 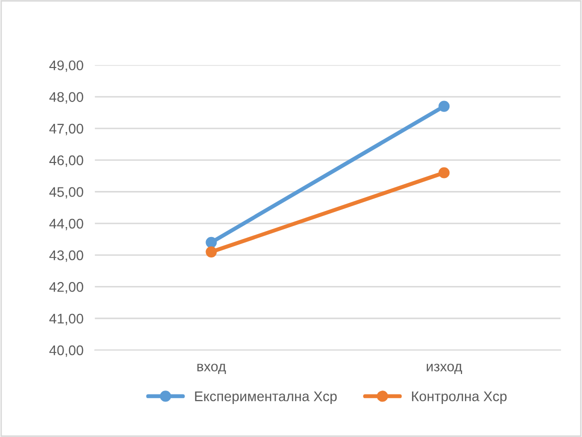 I want to click on y-tick-label: 40,00, so click(x=66, y=351).